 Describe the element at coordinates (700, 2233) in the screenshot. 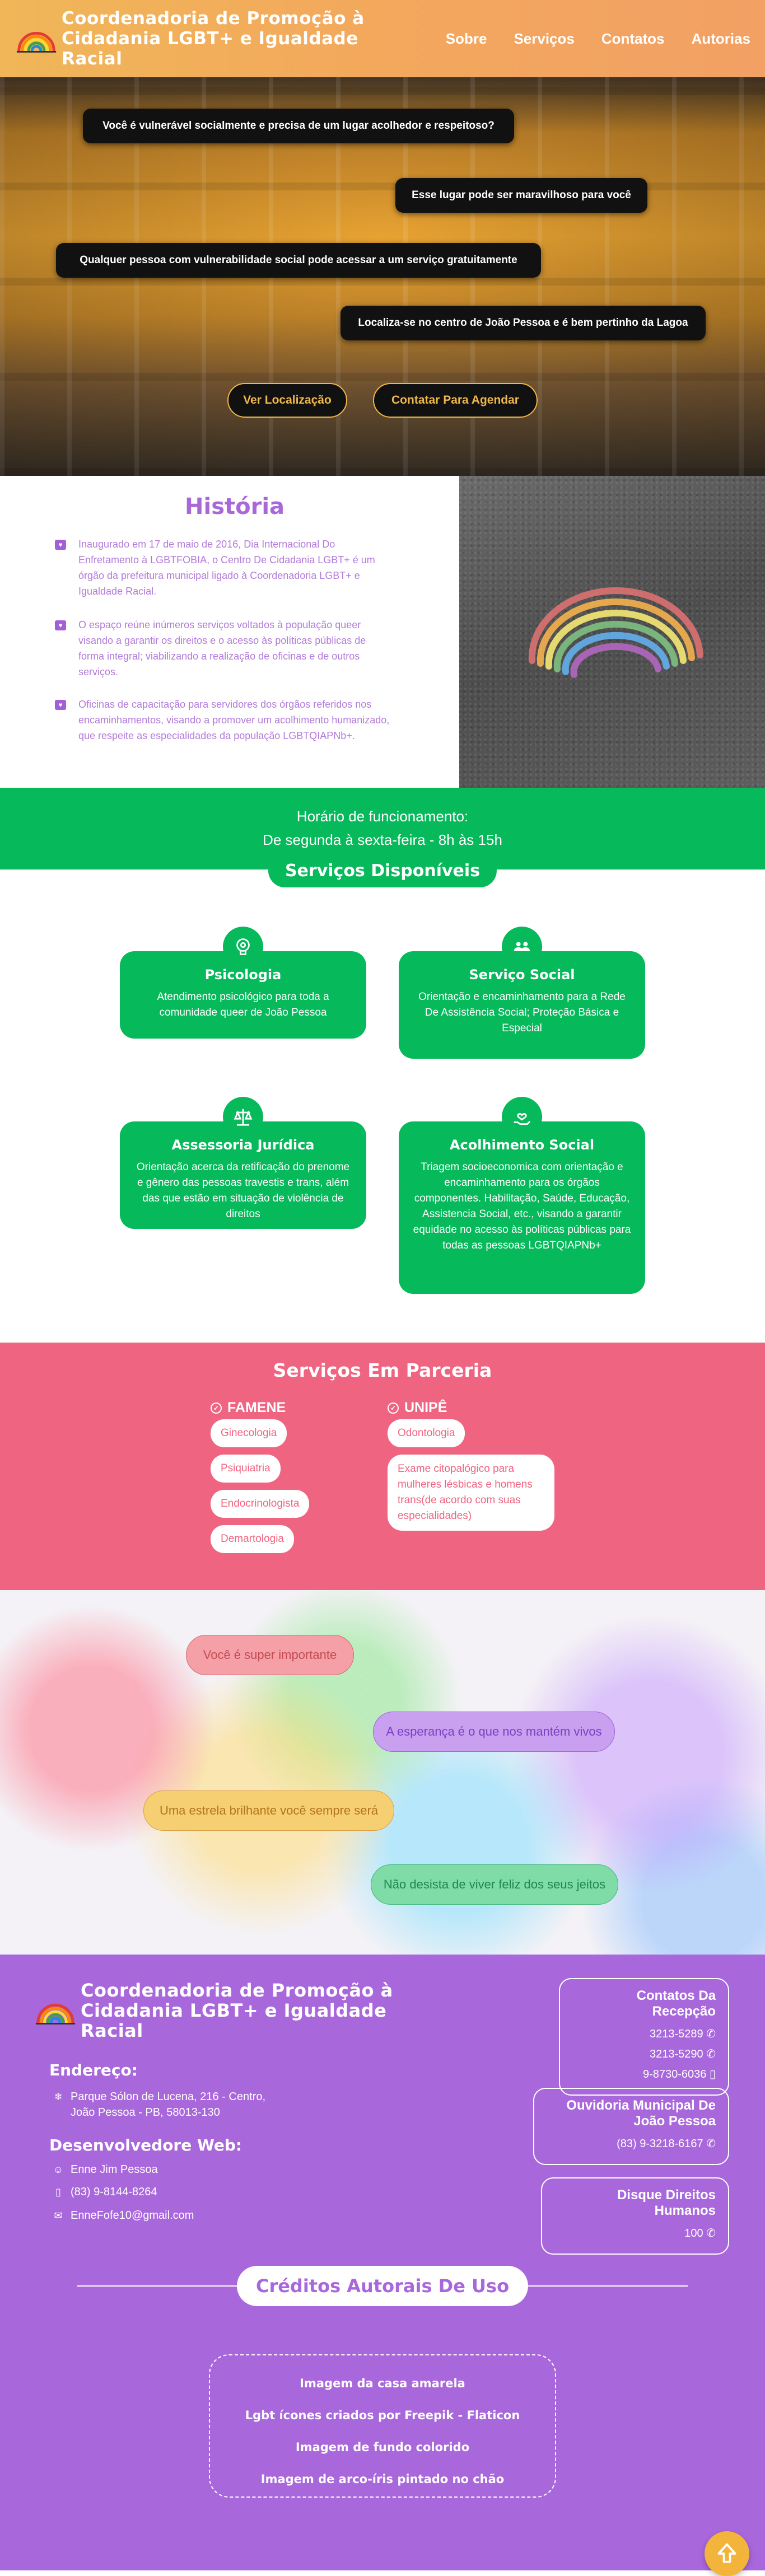

I see `phone-row: 100 ✆` at that location.